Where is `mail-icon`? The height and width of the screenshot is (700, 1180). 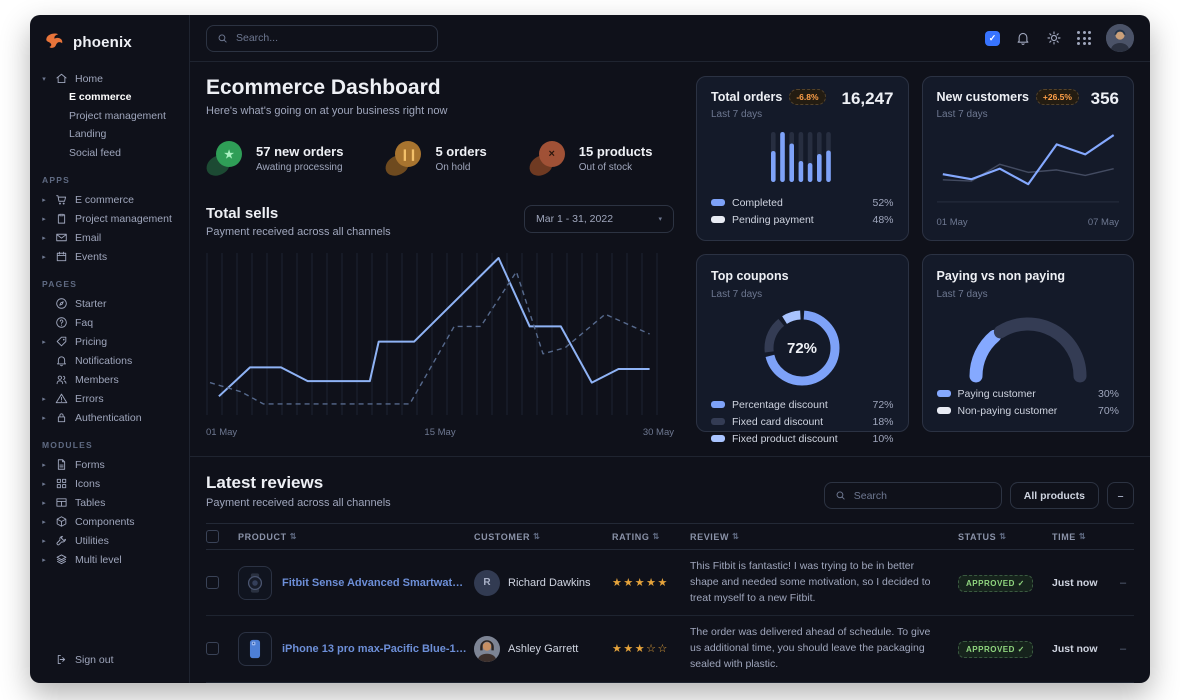
mail-icon is located at coordinates (61, 237).